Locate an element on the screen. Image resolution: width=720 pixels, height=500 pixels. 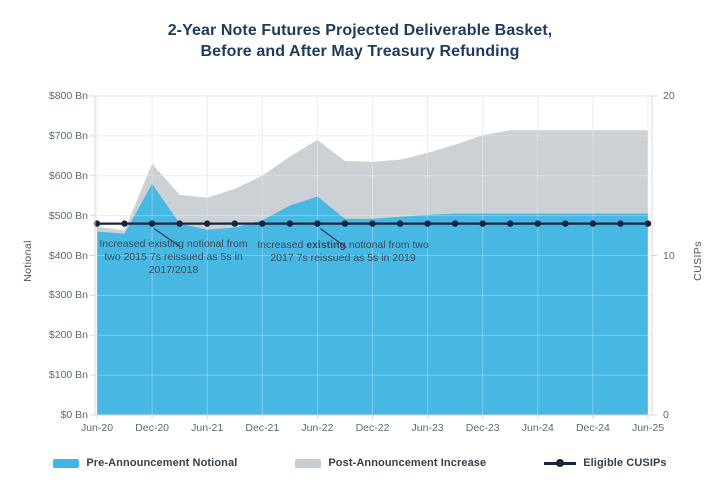
x-axis-tick-label: Jun-20 is located at coordinates (97, 428).